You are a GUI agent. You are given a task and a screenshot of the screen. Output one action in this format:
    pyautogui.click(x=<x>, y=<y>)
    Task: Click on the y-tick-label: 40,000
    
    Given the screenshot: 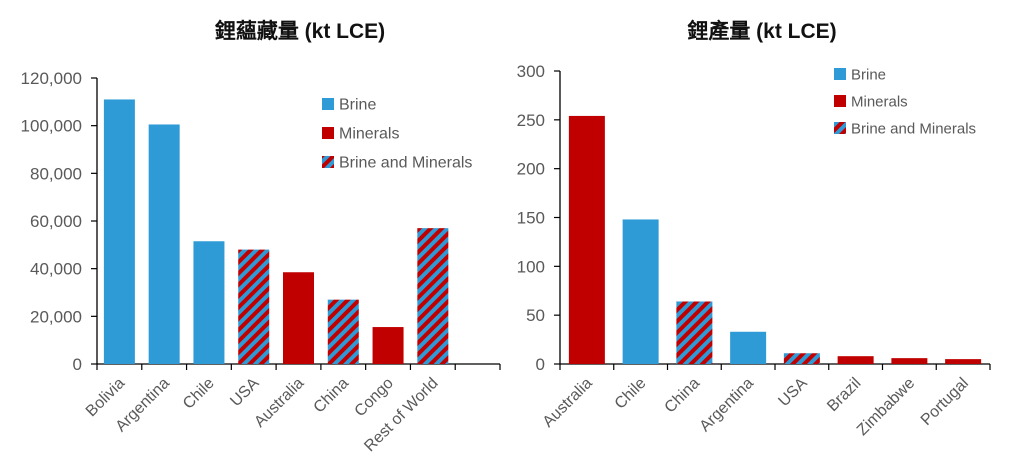 What is the action you would take?
    pyautogui.click(x=56, y=269)
    